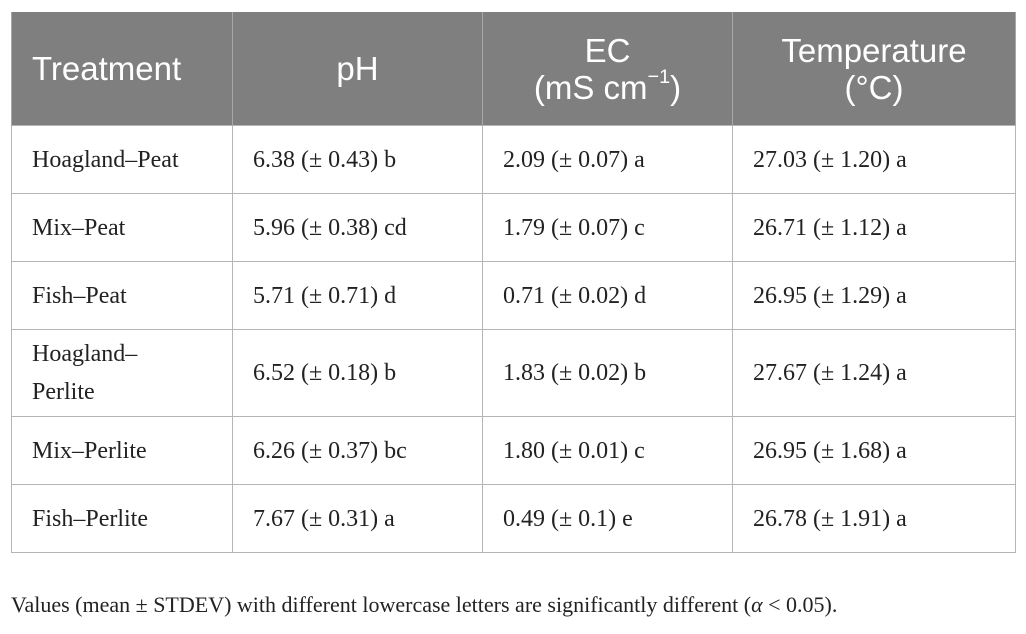 The width and height of the screenshot is (1026, 634). I want to click on cell-treatment: Hoagland– Perlite, so click(122, 373).